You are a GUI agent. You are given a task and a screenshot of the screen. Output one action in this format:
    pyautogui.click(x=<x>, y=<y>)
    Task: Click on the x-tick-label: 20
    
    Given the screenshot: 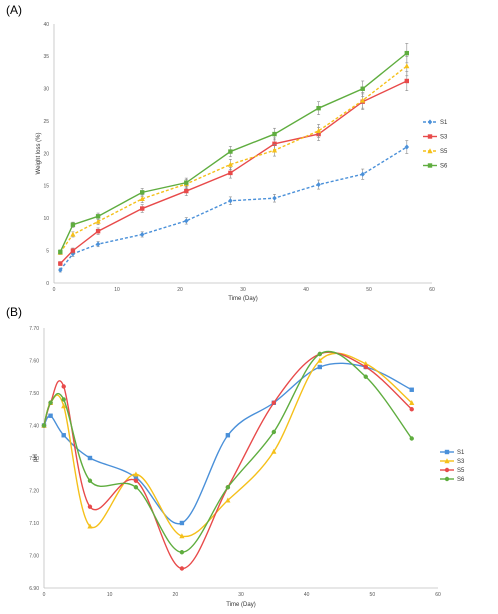 What is the action you would take?
    pyautogui.click(x=180, y=290)
    